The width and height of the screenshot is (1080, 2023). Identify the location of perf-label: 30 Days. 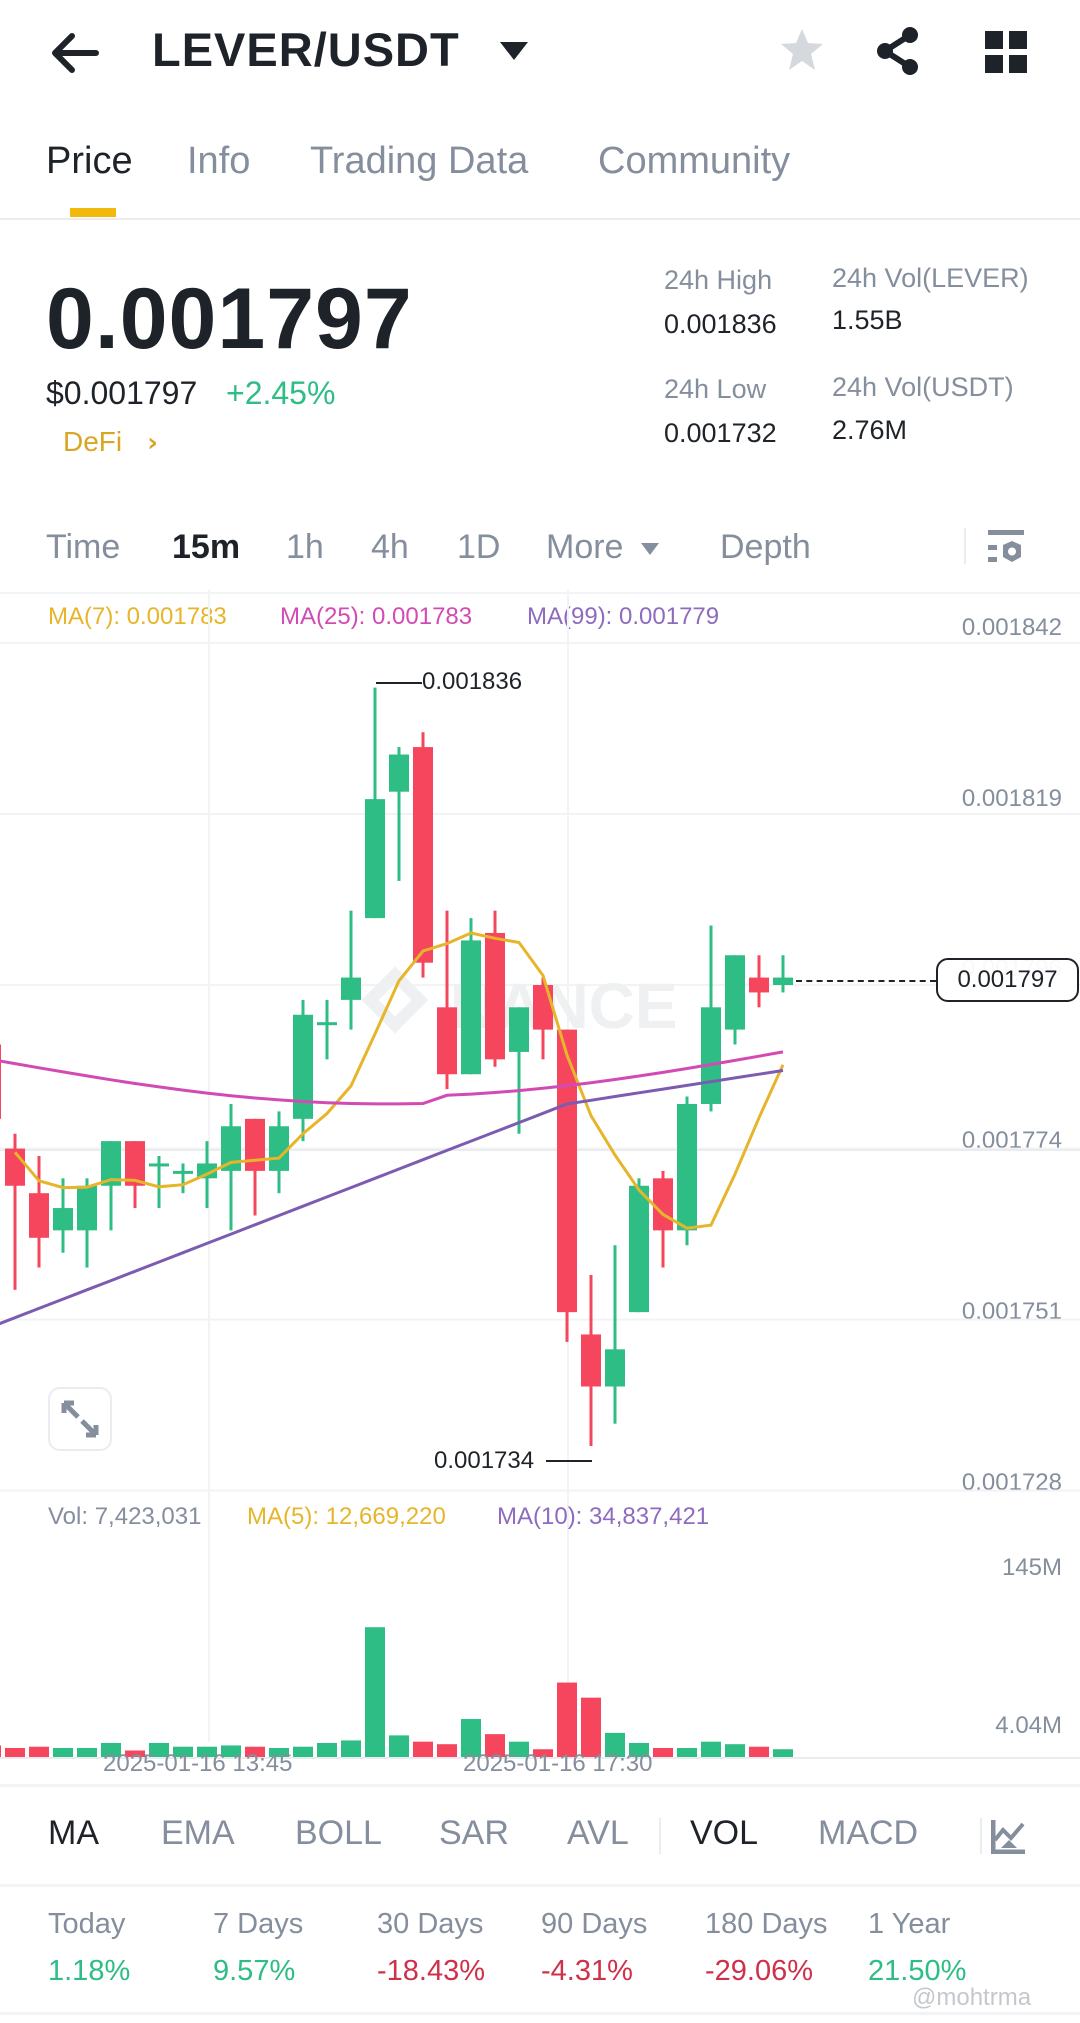
(430, 1924).